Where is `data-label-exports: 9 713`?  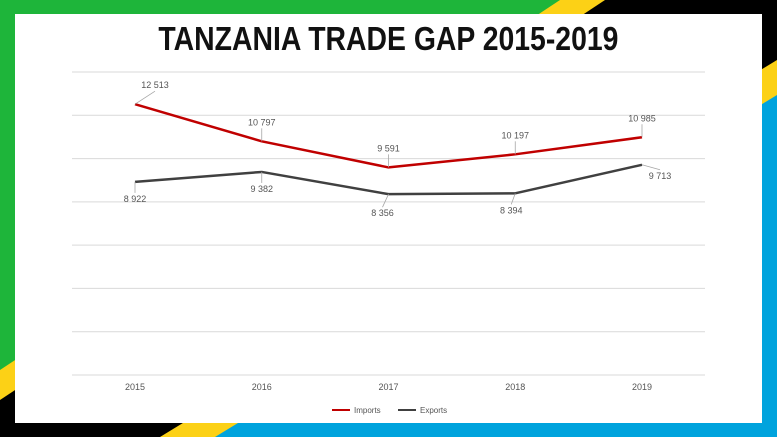
data-label-exports: 9 713 is located at coordinates (660, 176).